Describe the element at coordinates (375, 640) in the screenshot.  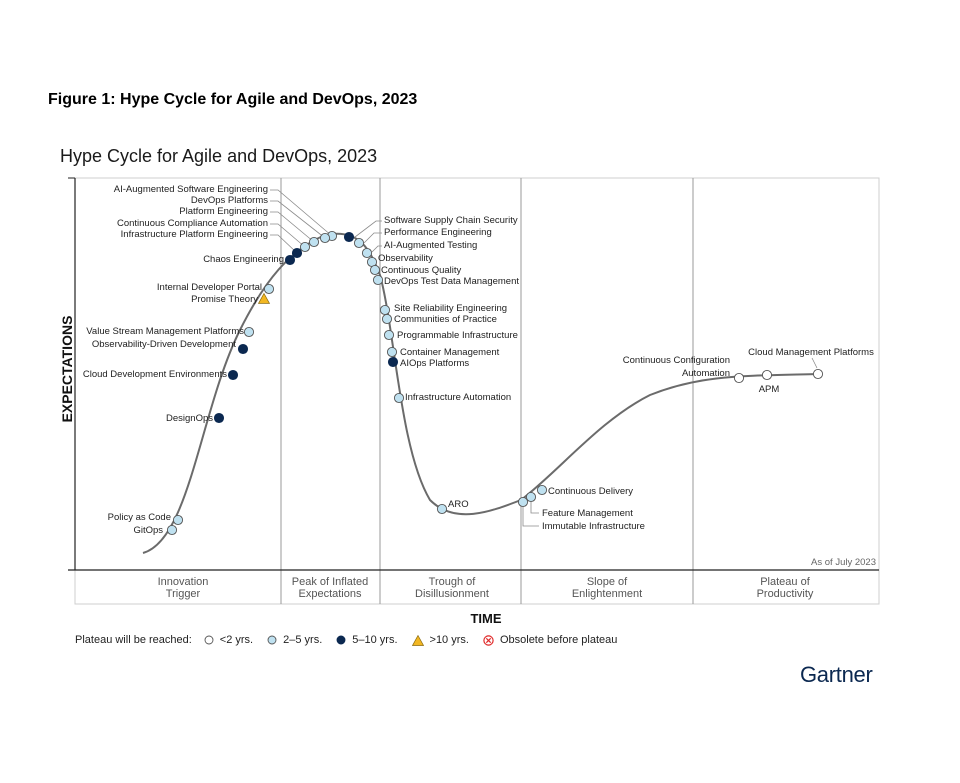
I see `legend-label: 5–10 yrs.` at that location.